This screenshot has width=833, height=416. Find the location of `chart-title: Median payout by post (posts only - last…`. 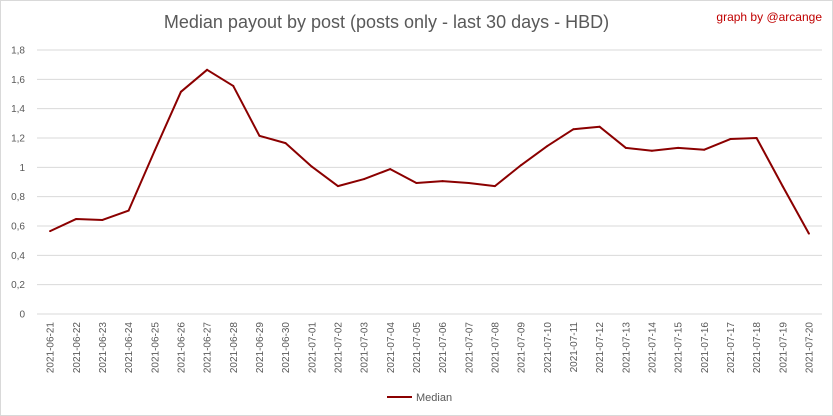

chart-title: Median payout by post (posts only - last… is located at coordinates (386, 22).